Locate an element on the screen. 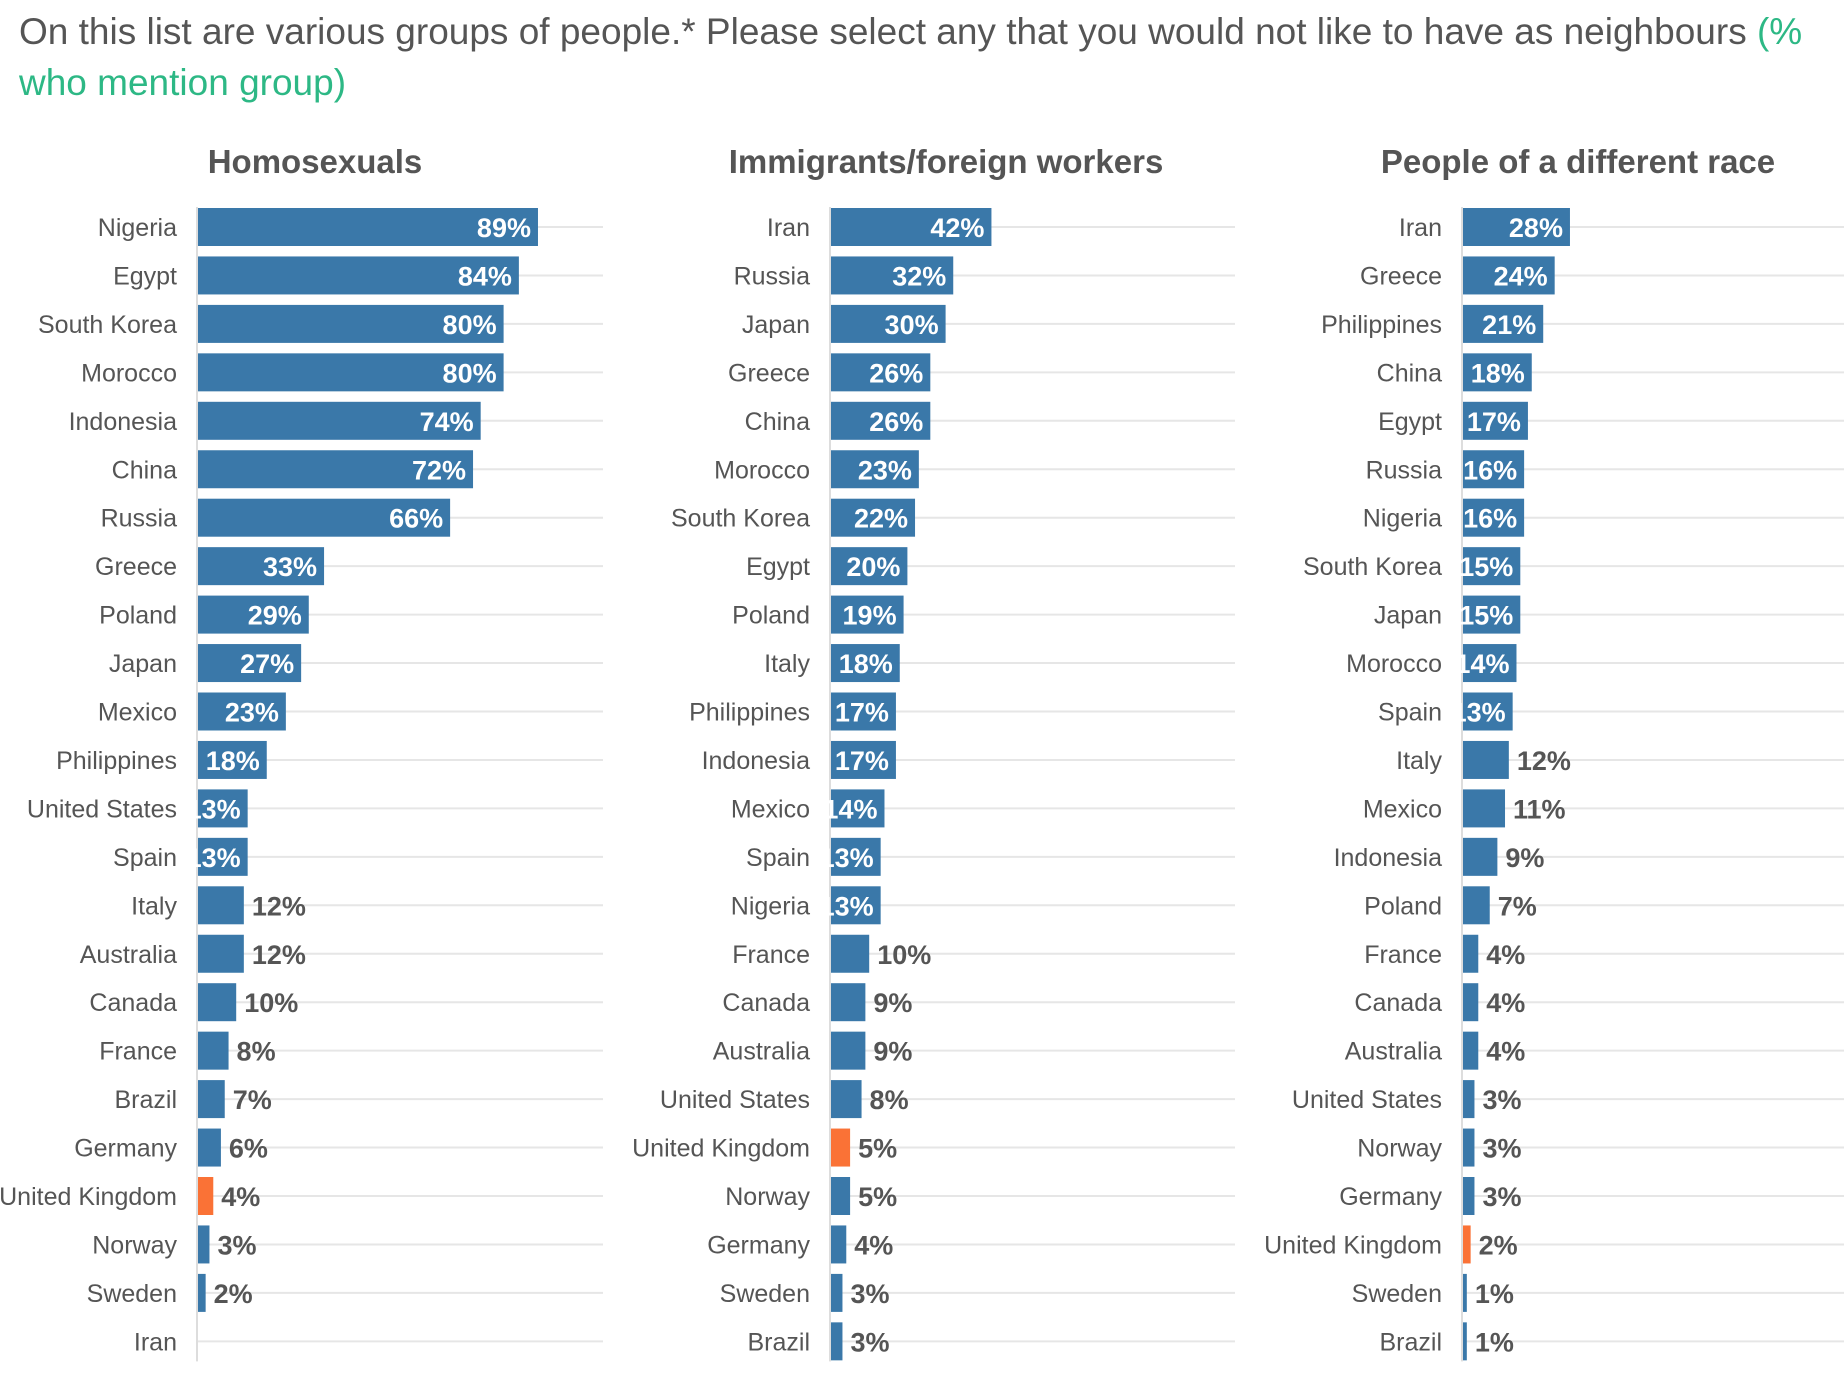 The image size is (1844, 1376). value-label: 21% is located at coordinates (1509, 325).